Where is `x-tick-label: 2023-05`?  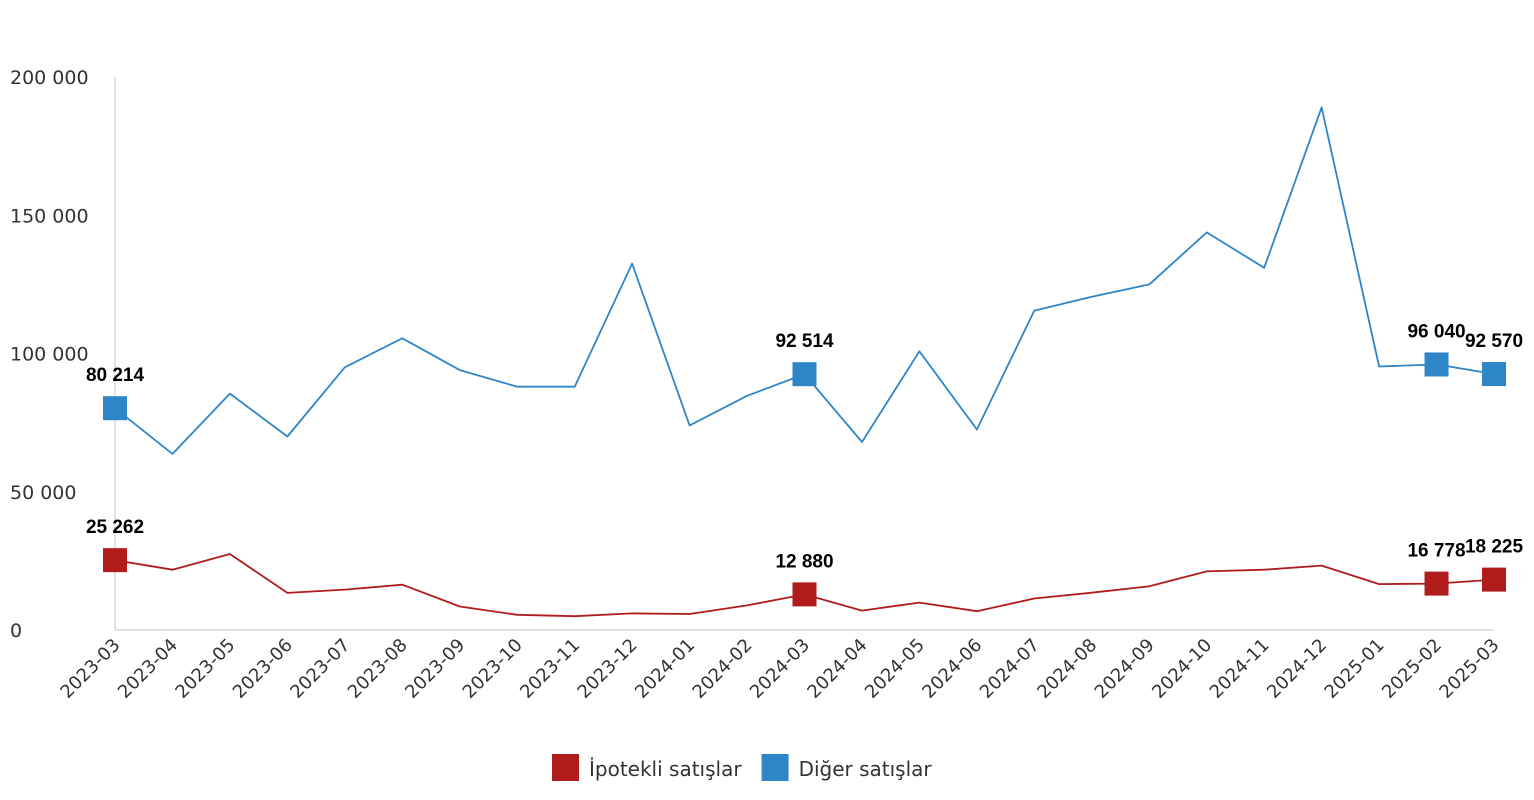
x-tick-label: 2023-05 is located at coordinates (205, 669).